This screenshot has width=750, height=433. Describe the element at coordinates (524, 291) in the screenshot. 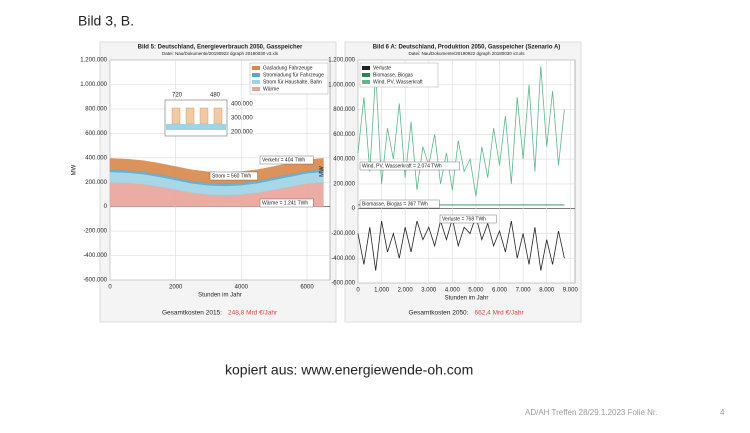

I see `x-tick-label: 7.000` at that location.